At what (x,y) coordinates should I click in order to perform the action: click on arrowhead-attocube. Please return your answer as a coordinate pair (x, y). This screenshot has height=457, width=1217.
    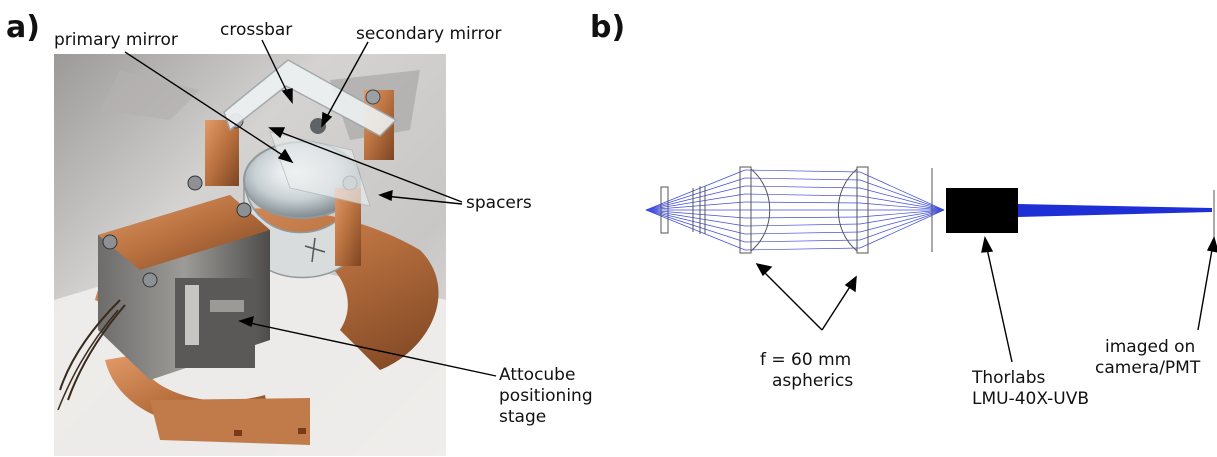
    Looking at the image, I should click on (246, 321).